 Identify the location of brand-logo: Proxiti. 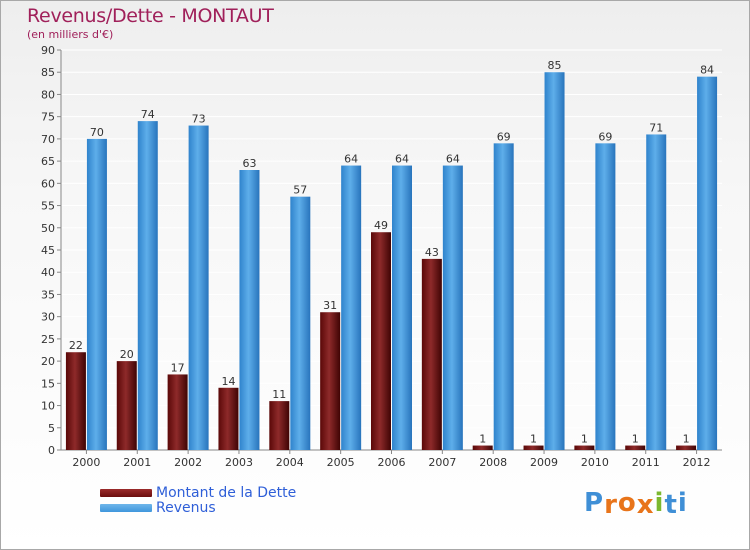
(636, 504).